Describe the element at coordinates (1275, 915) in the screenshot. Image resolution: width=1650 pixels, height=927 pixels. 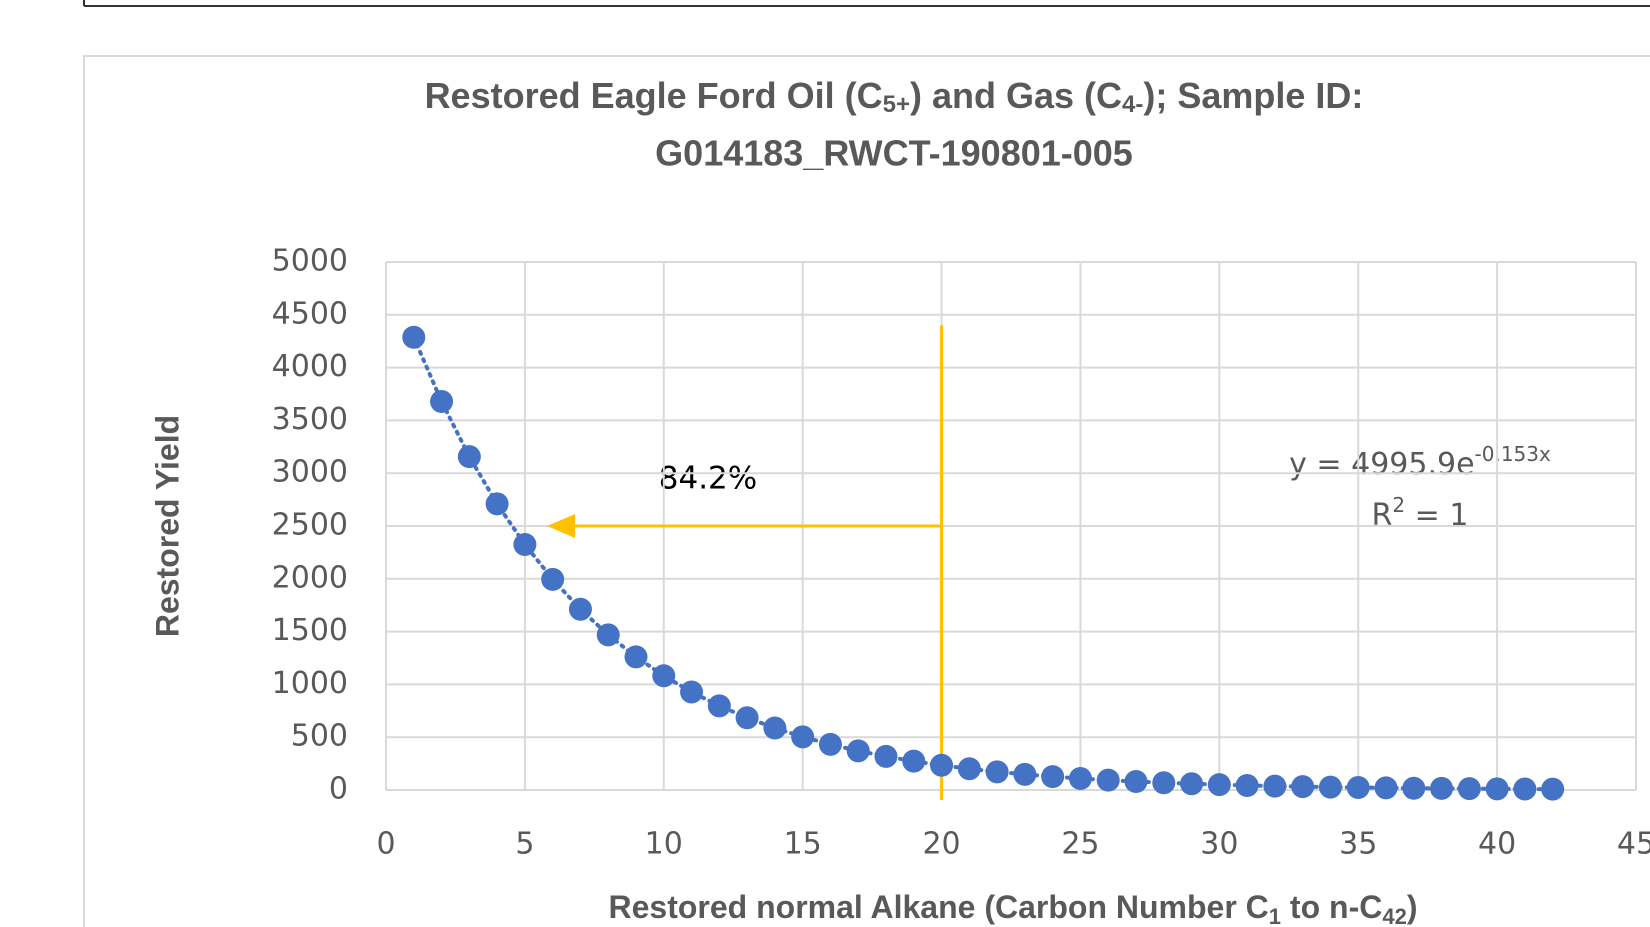
I see `x-title-subscript: 1` at that location.